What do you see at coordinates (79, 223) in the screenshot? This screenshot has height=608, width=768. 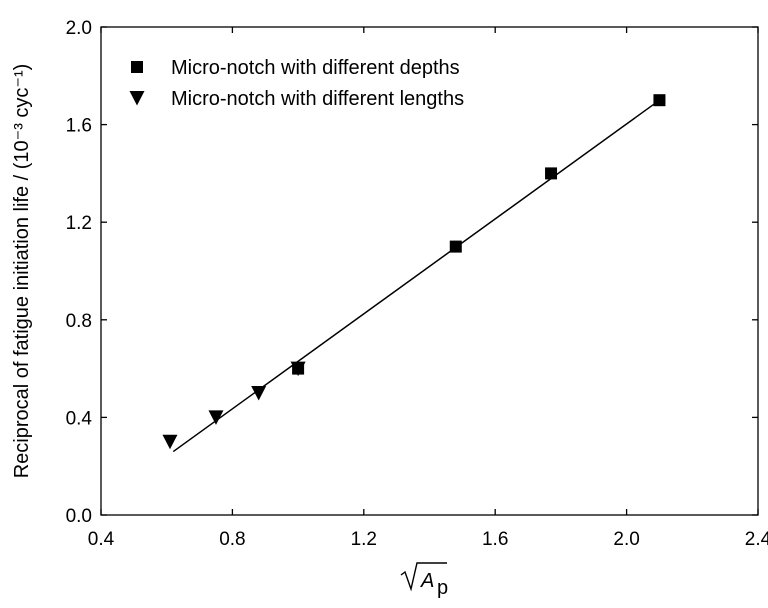 I see `y-tick-label: 1.2` at bounding box center [79, 223].